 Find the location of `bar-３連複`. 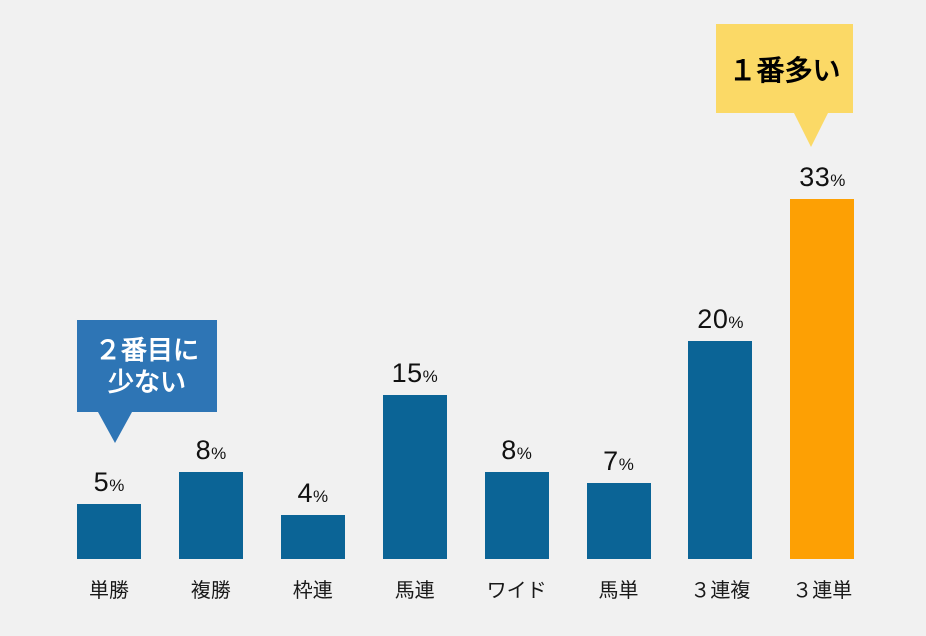

bar-３連複 is located at coordinates (720, 450).